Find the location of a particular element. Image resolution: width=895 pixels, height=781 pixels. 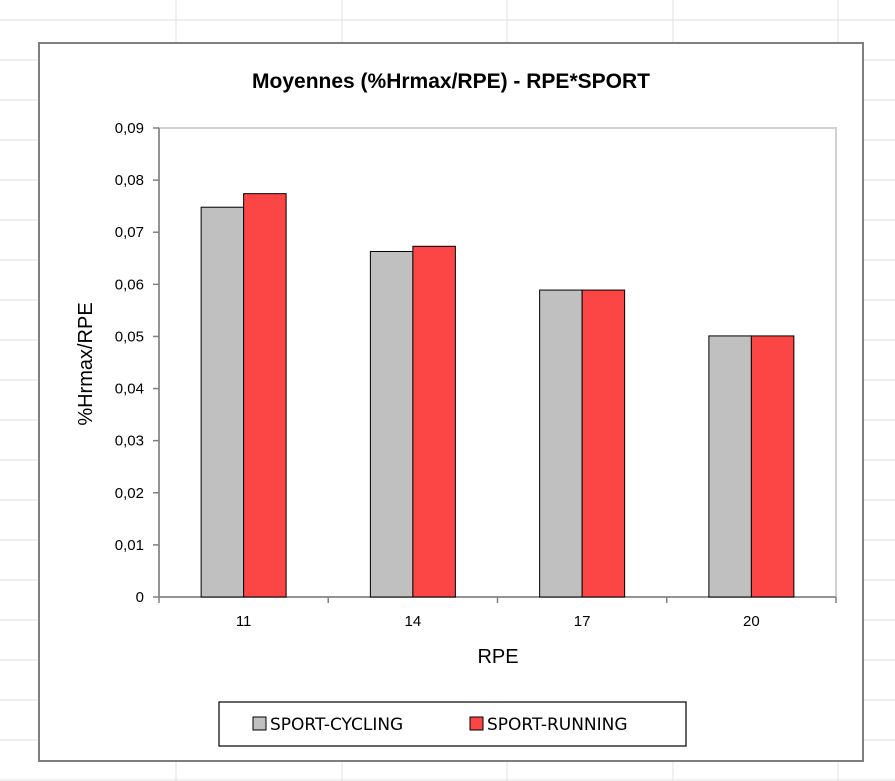

y-axis-title: %Hrmax/RPE is located at coordinates (86, 363).